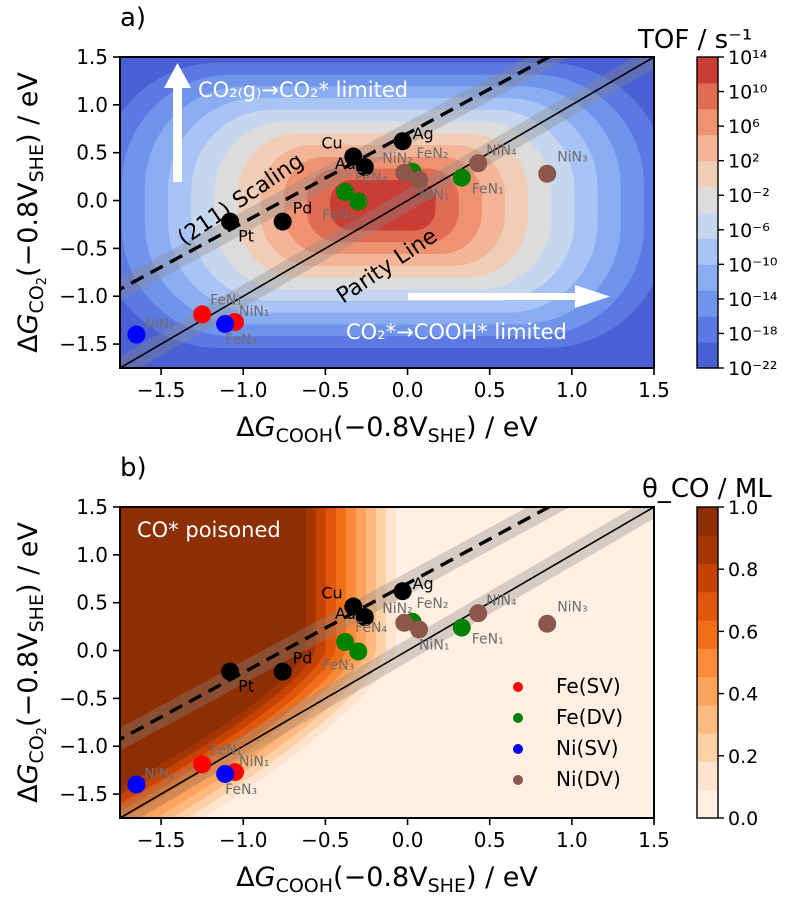  What do you see at coordinates (743, 819) in the screenshot?
I see `colorbar-tick-label: 0.0` at bounding box center [743, 819].